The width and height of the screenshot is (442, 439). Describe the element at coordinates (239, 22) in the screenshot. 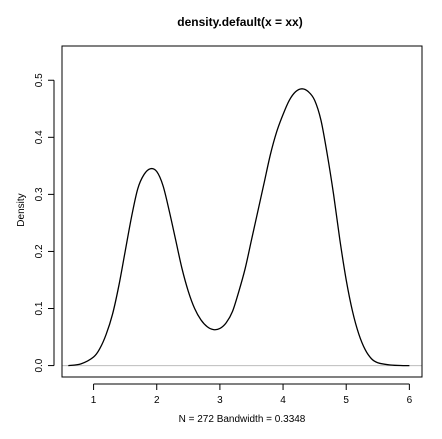

I see `chart-title: density.default(x = xx)` at that location.